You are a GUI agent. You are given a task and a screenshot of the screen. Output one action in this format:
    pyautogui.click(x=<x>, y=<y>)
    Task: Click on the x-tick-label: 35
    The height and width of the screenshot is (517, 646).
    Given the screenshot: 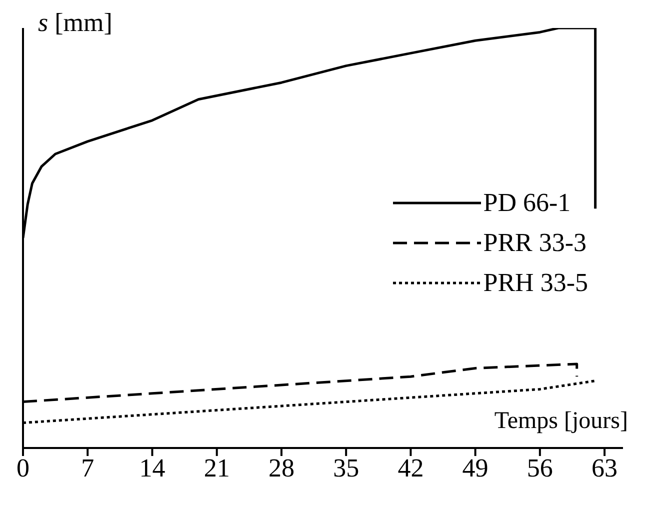 What is the action you would take?
    pyautogui.click(x=346, y=467)
    